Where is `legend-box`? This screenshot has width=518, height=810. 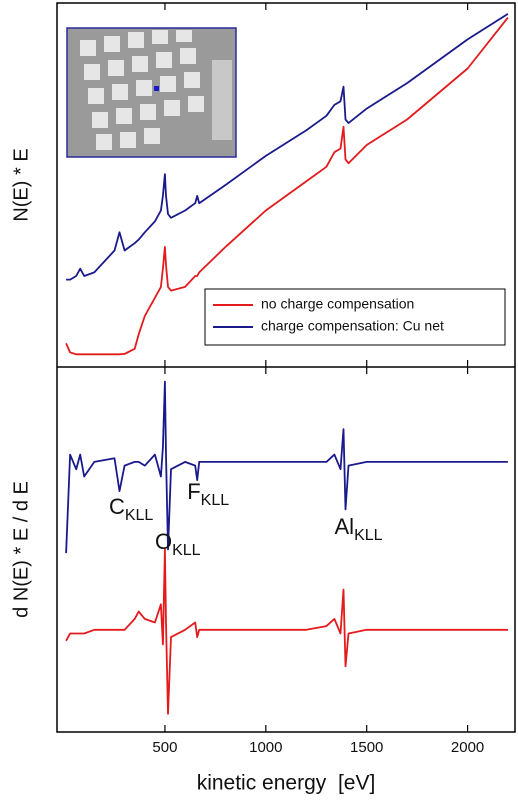 legend-box is located at coordinates (355, 317).